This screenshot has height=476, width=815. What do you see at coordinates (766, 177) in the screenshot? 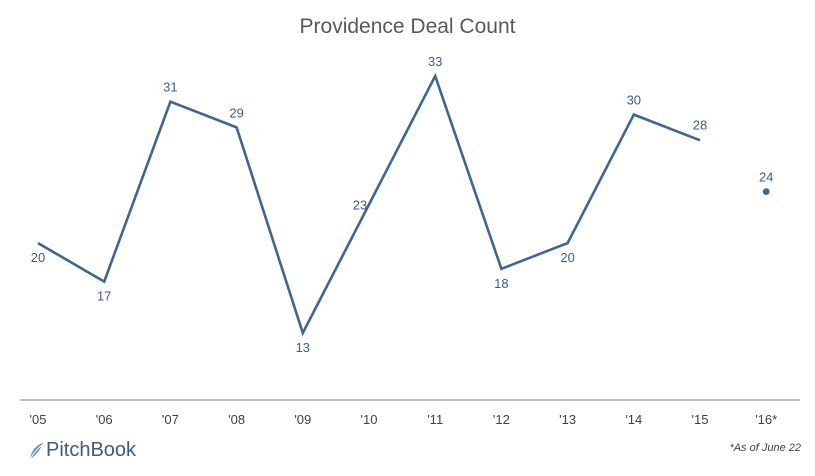
I see `data-label: 24` at bounding box center [766, 177].